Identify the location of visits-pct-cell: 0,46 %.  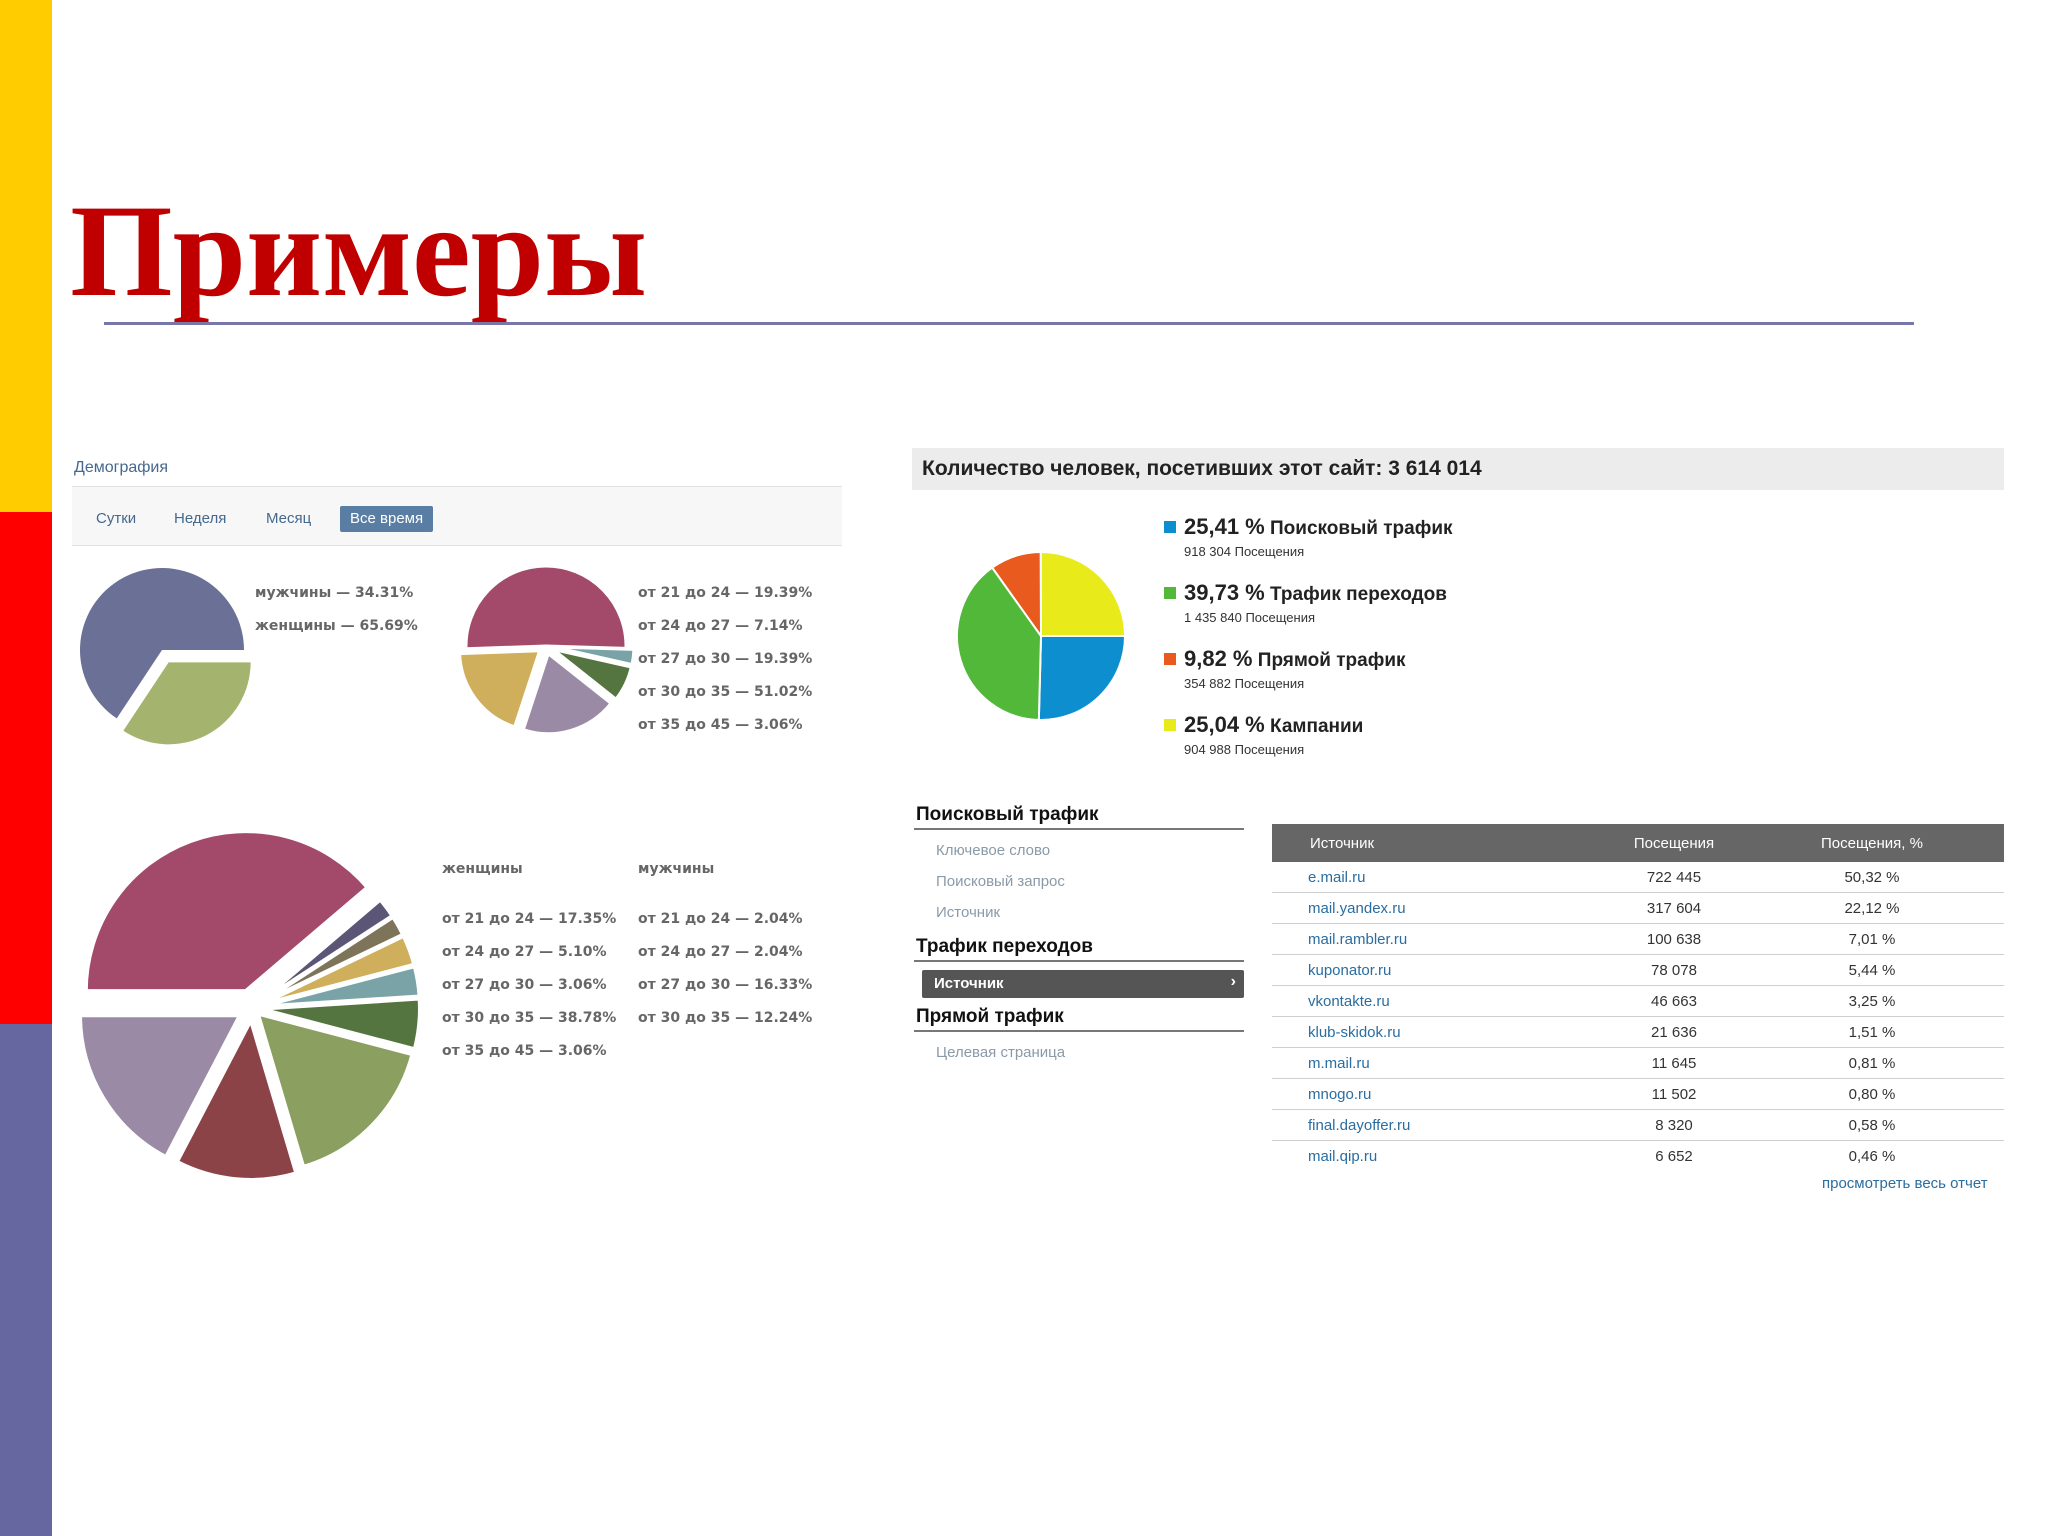
(1872, 1156).